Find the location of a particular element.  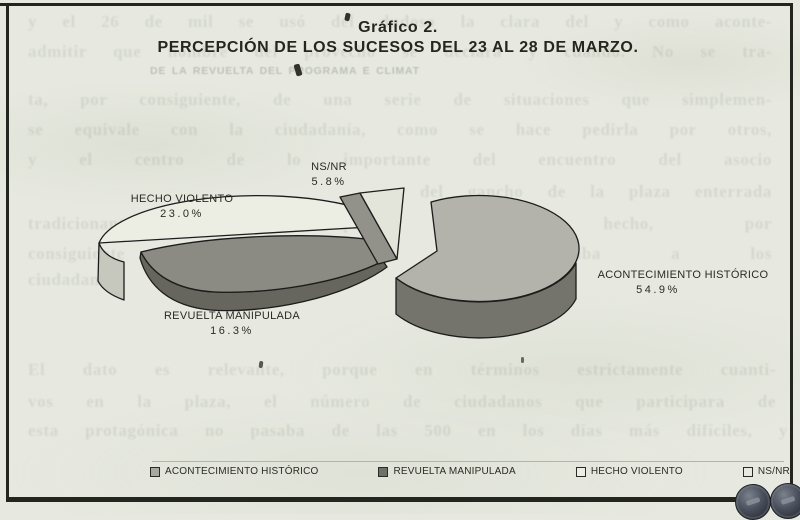

legend-item-nsnr: NS/NR is located at coordinates (766, 471).